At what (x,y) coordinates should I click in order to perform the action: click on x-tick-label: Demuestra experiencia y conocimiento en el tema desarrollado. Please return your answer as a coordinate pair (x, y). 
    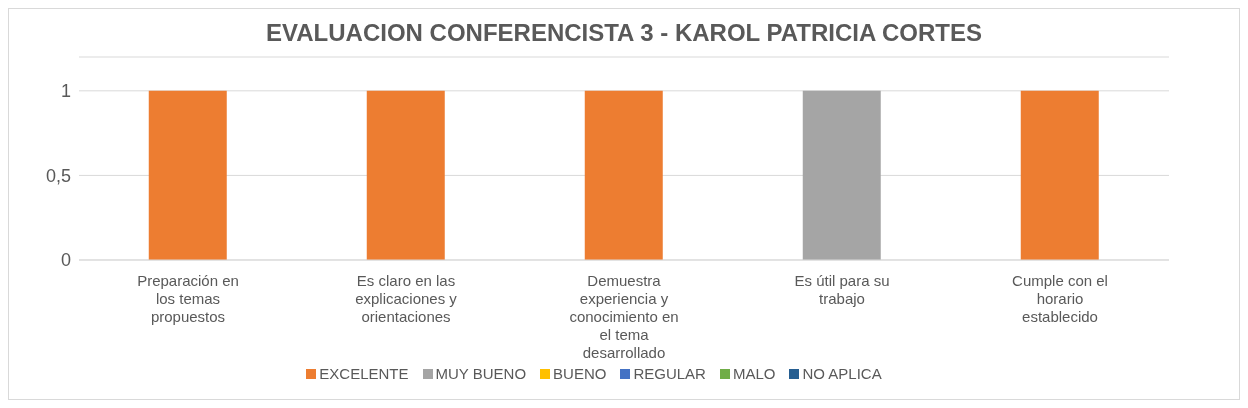
    Looking at the image, I should click on (624, 316).